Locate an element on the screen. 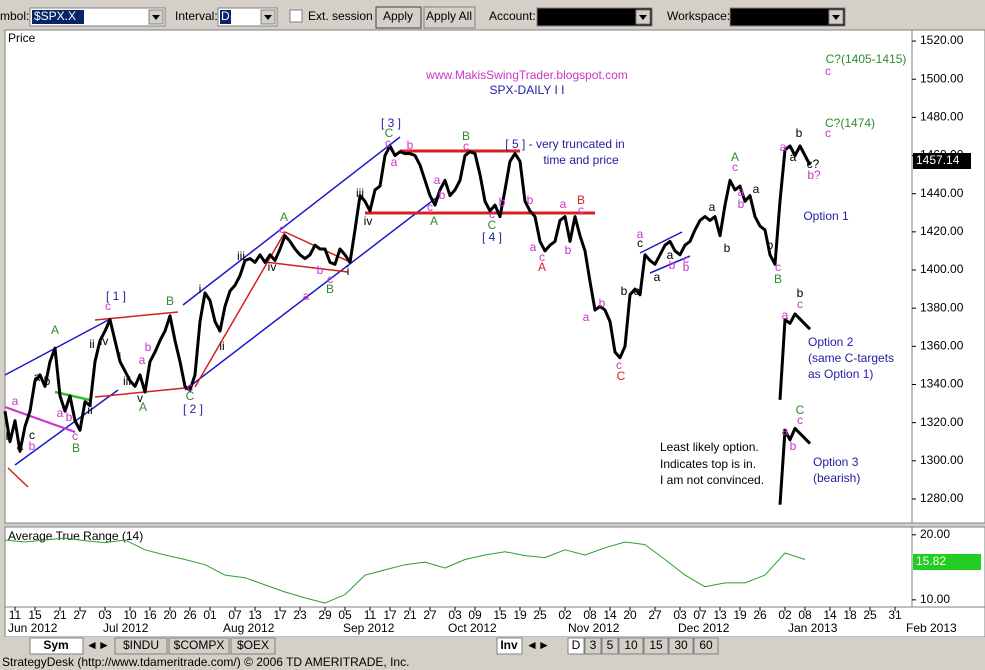  account-box is located at coordinates (594, 17).